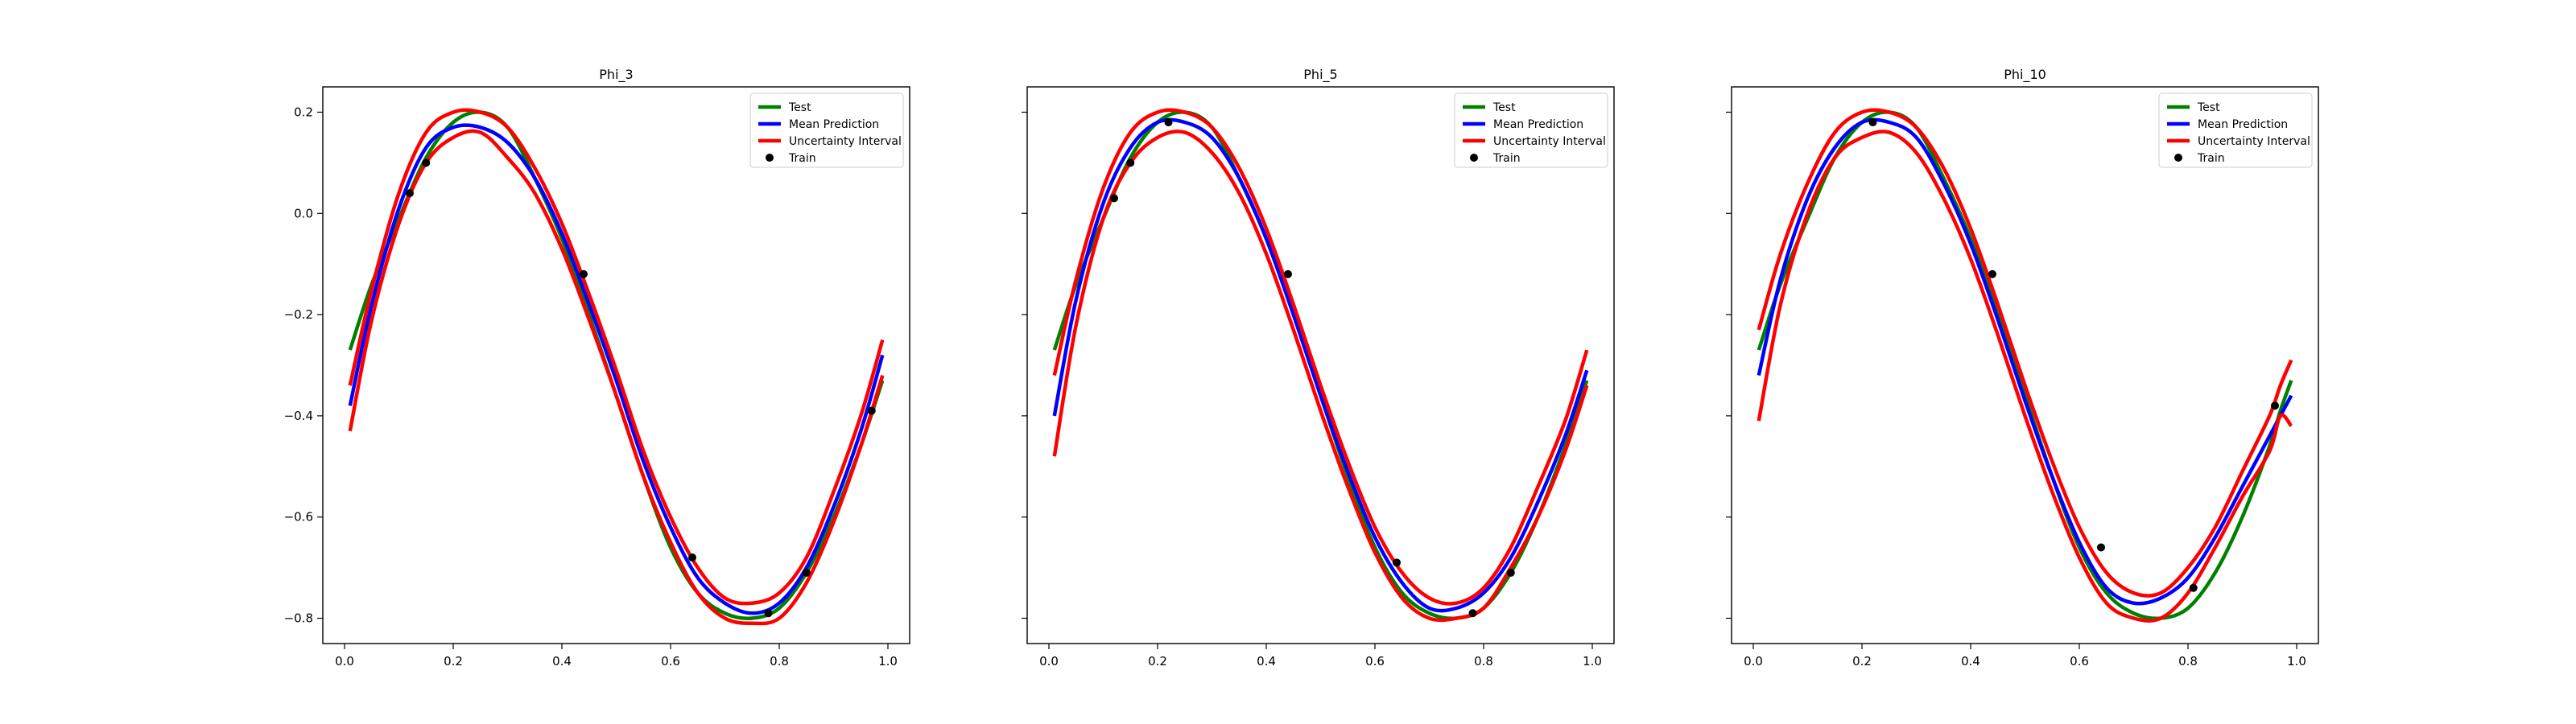 This screenshot has width=2576, height=724. I want to click on y-tick-label: 0.2, so click(303, 112).